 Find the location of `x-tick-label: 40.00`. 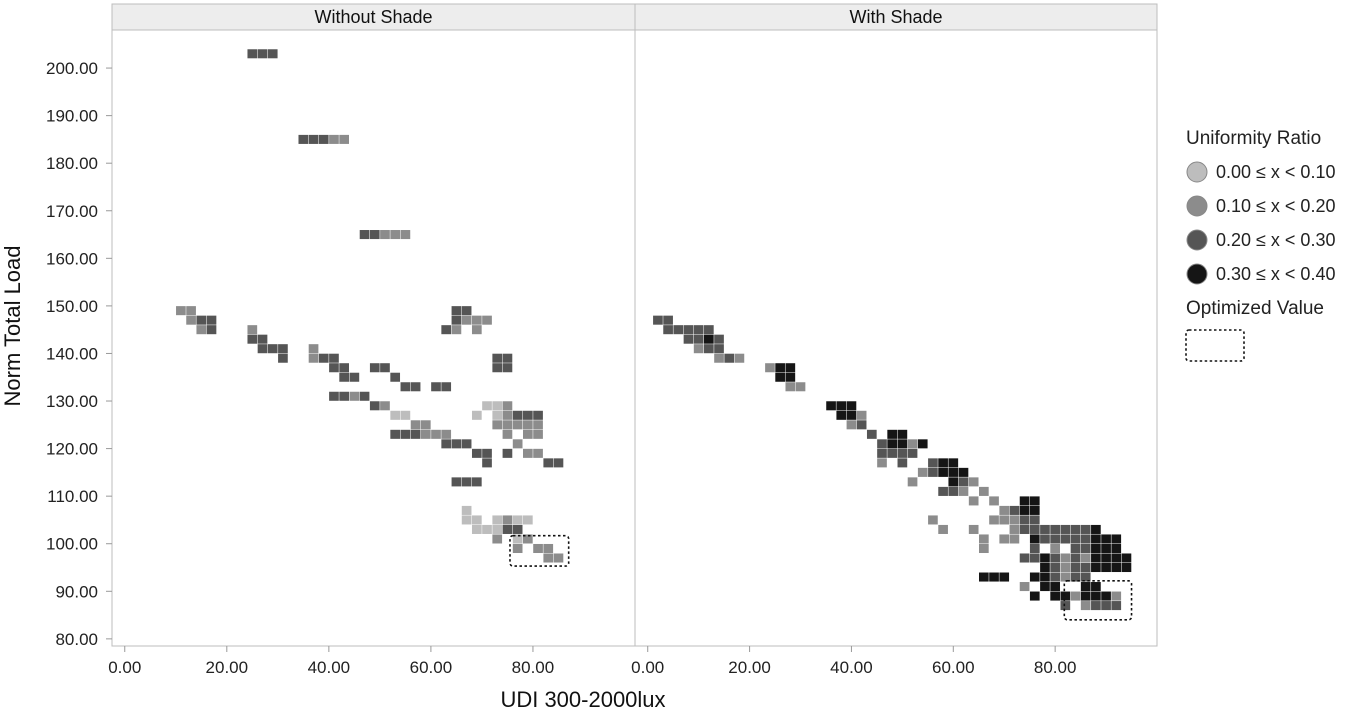

x-tick-label: 40.00 is located at coordinates (329, 667).